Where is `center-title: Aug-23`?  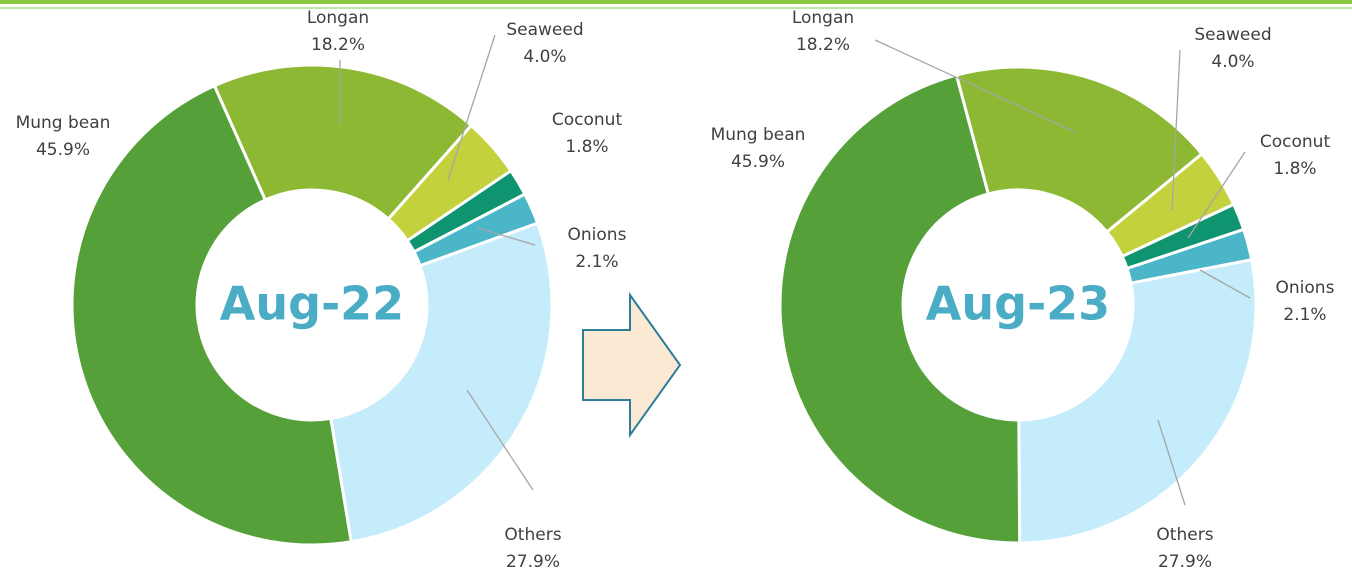 center-title: Aug-23 is located at coordinates (1018, 304).